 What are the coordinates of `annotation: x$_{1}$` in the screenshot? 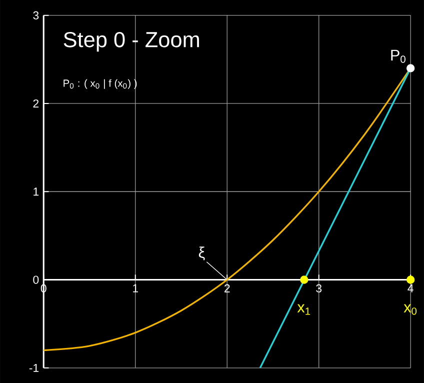 It's located at (303, 309).